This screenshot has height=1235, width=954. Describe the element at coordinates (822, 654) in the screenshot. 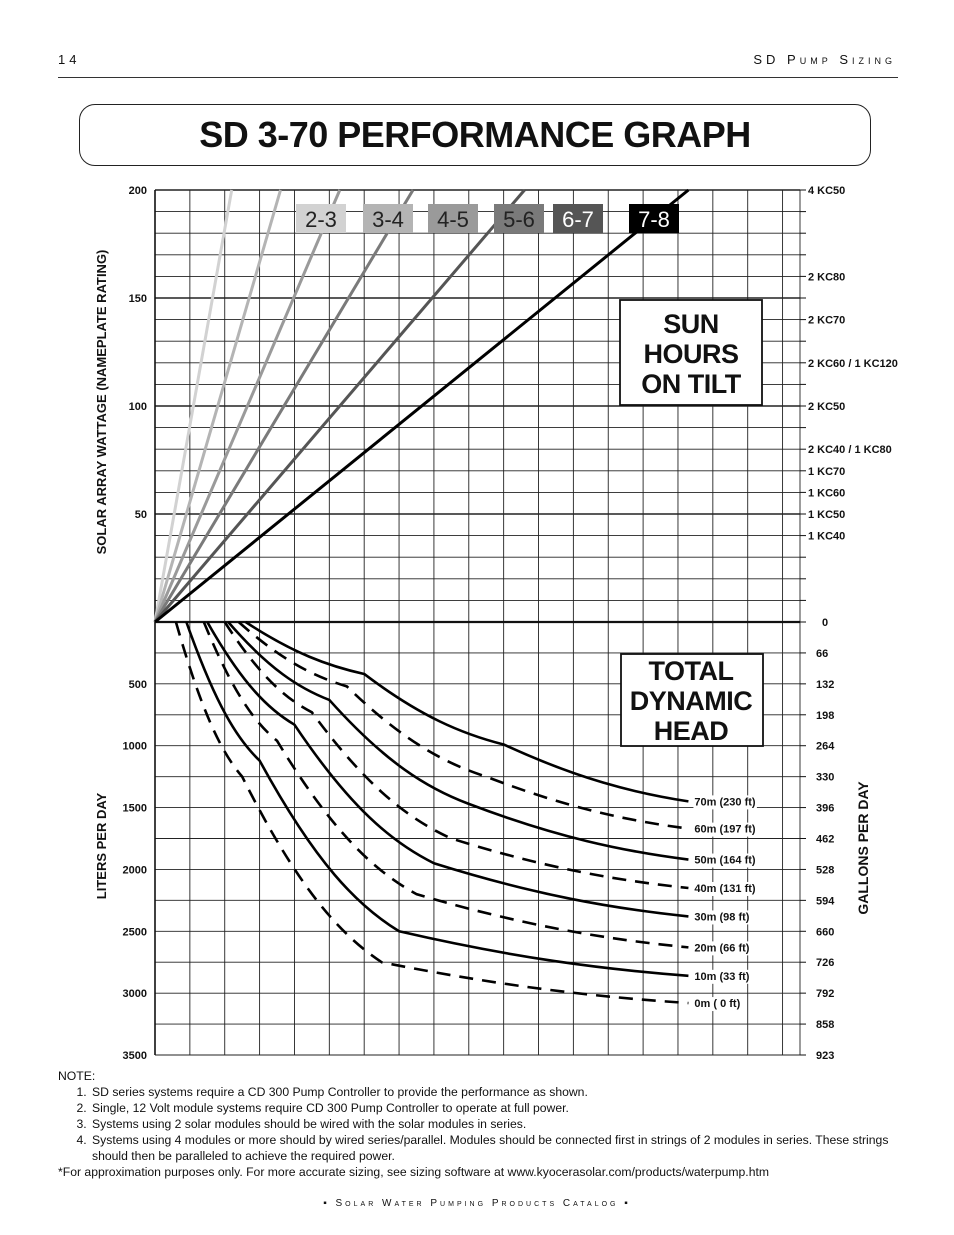

I see `gallons-tick-label: 66` at that location.